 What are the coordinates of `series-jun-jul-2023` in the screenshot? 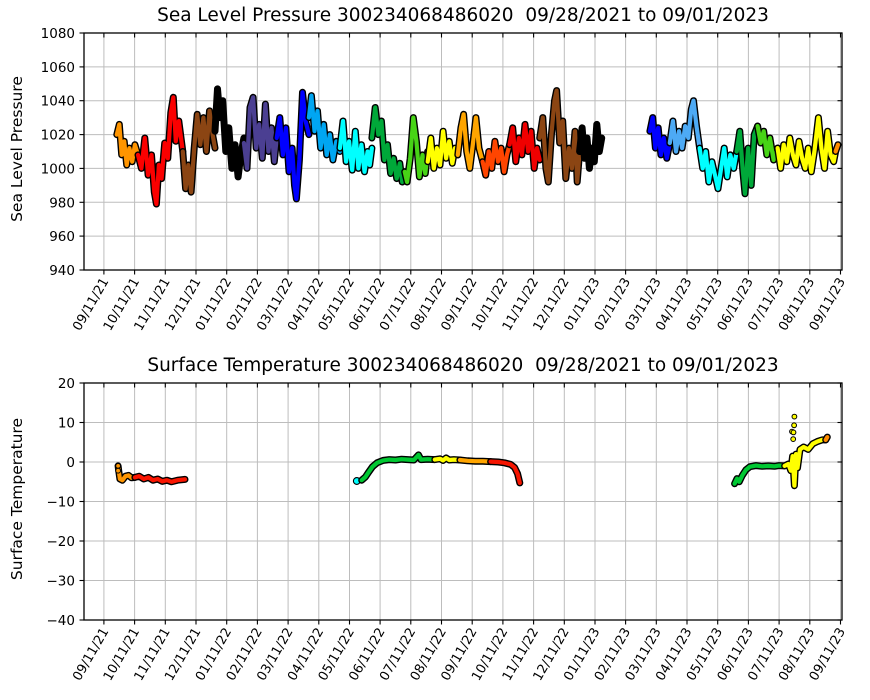 It's located at (759, 474).